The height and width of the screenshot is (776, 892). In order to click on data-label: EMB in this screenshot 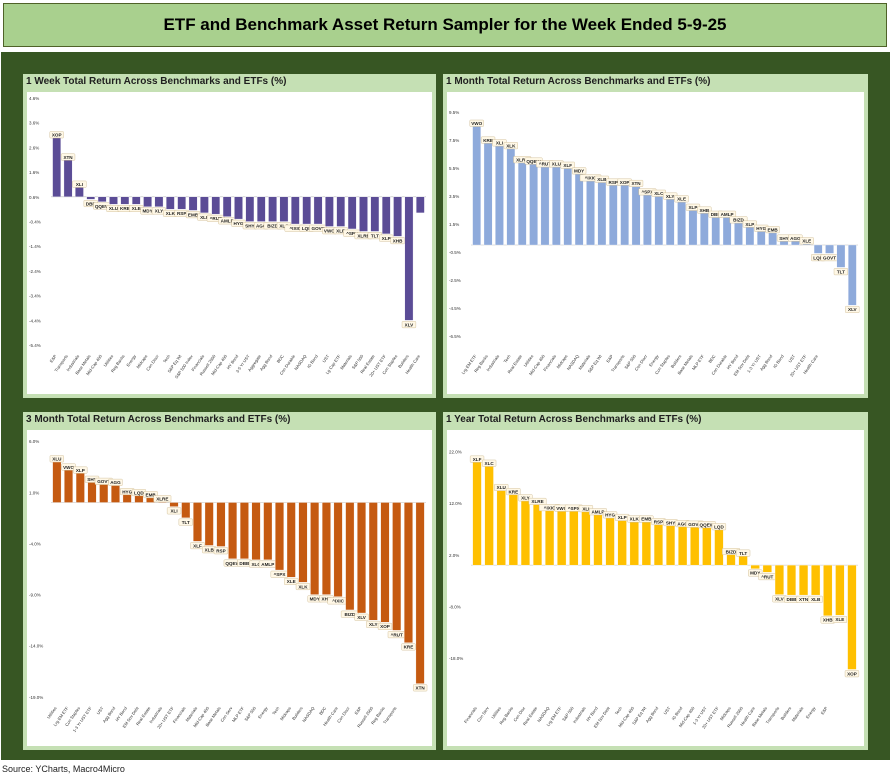, I will do `click(773, 229)`.